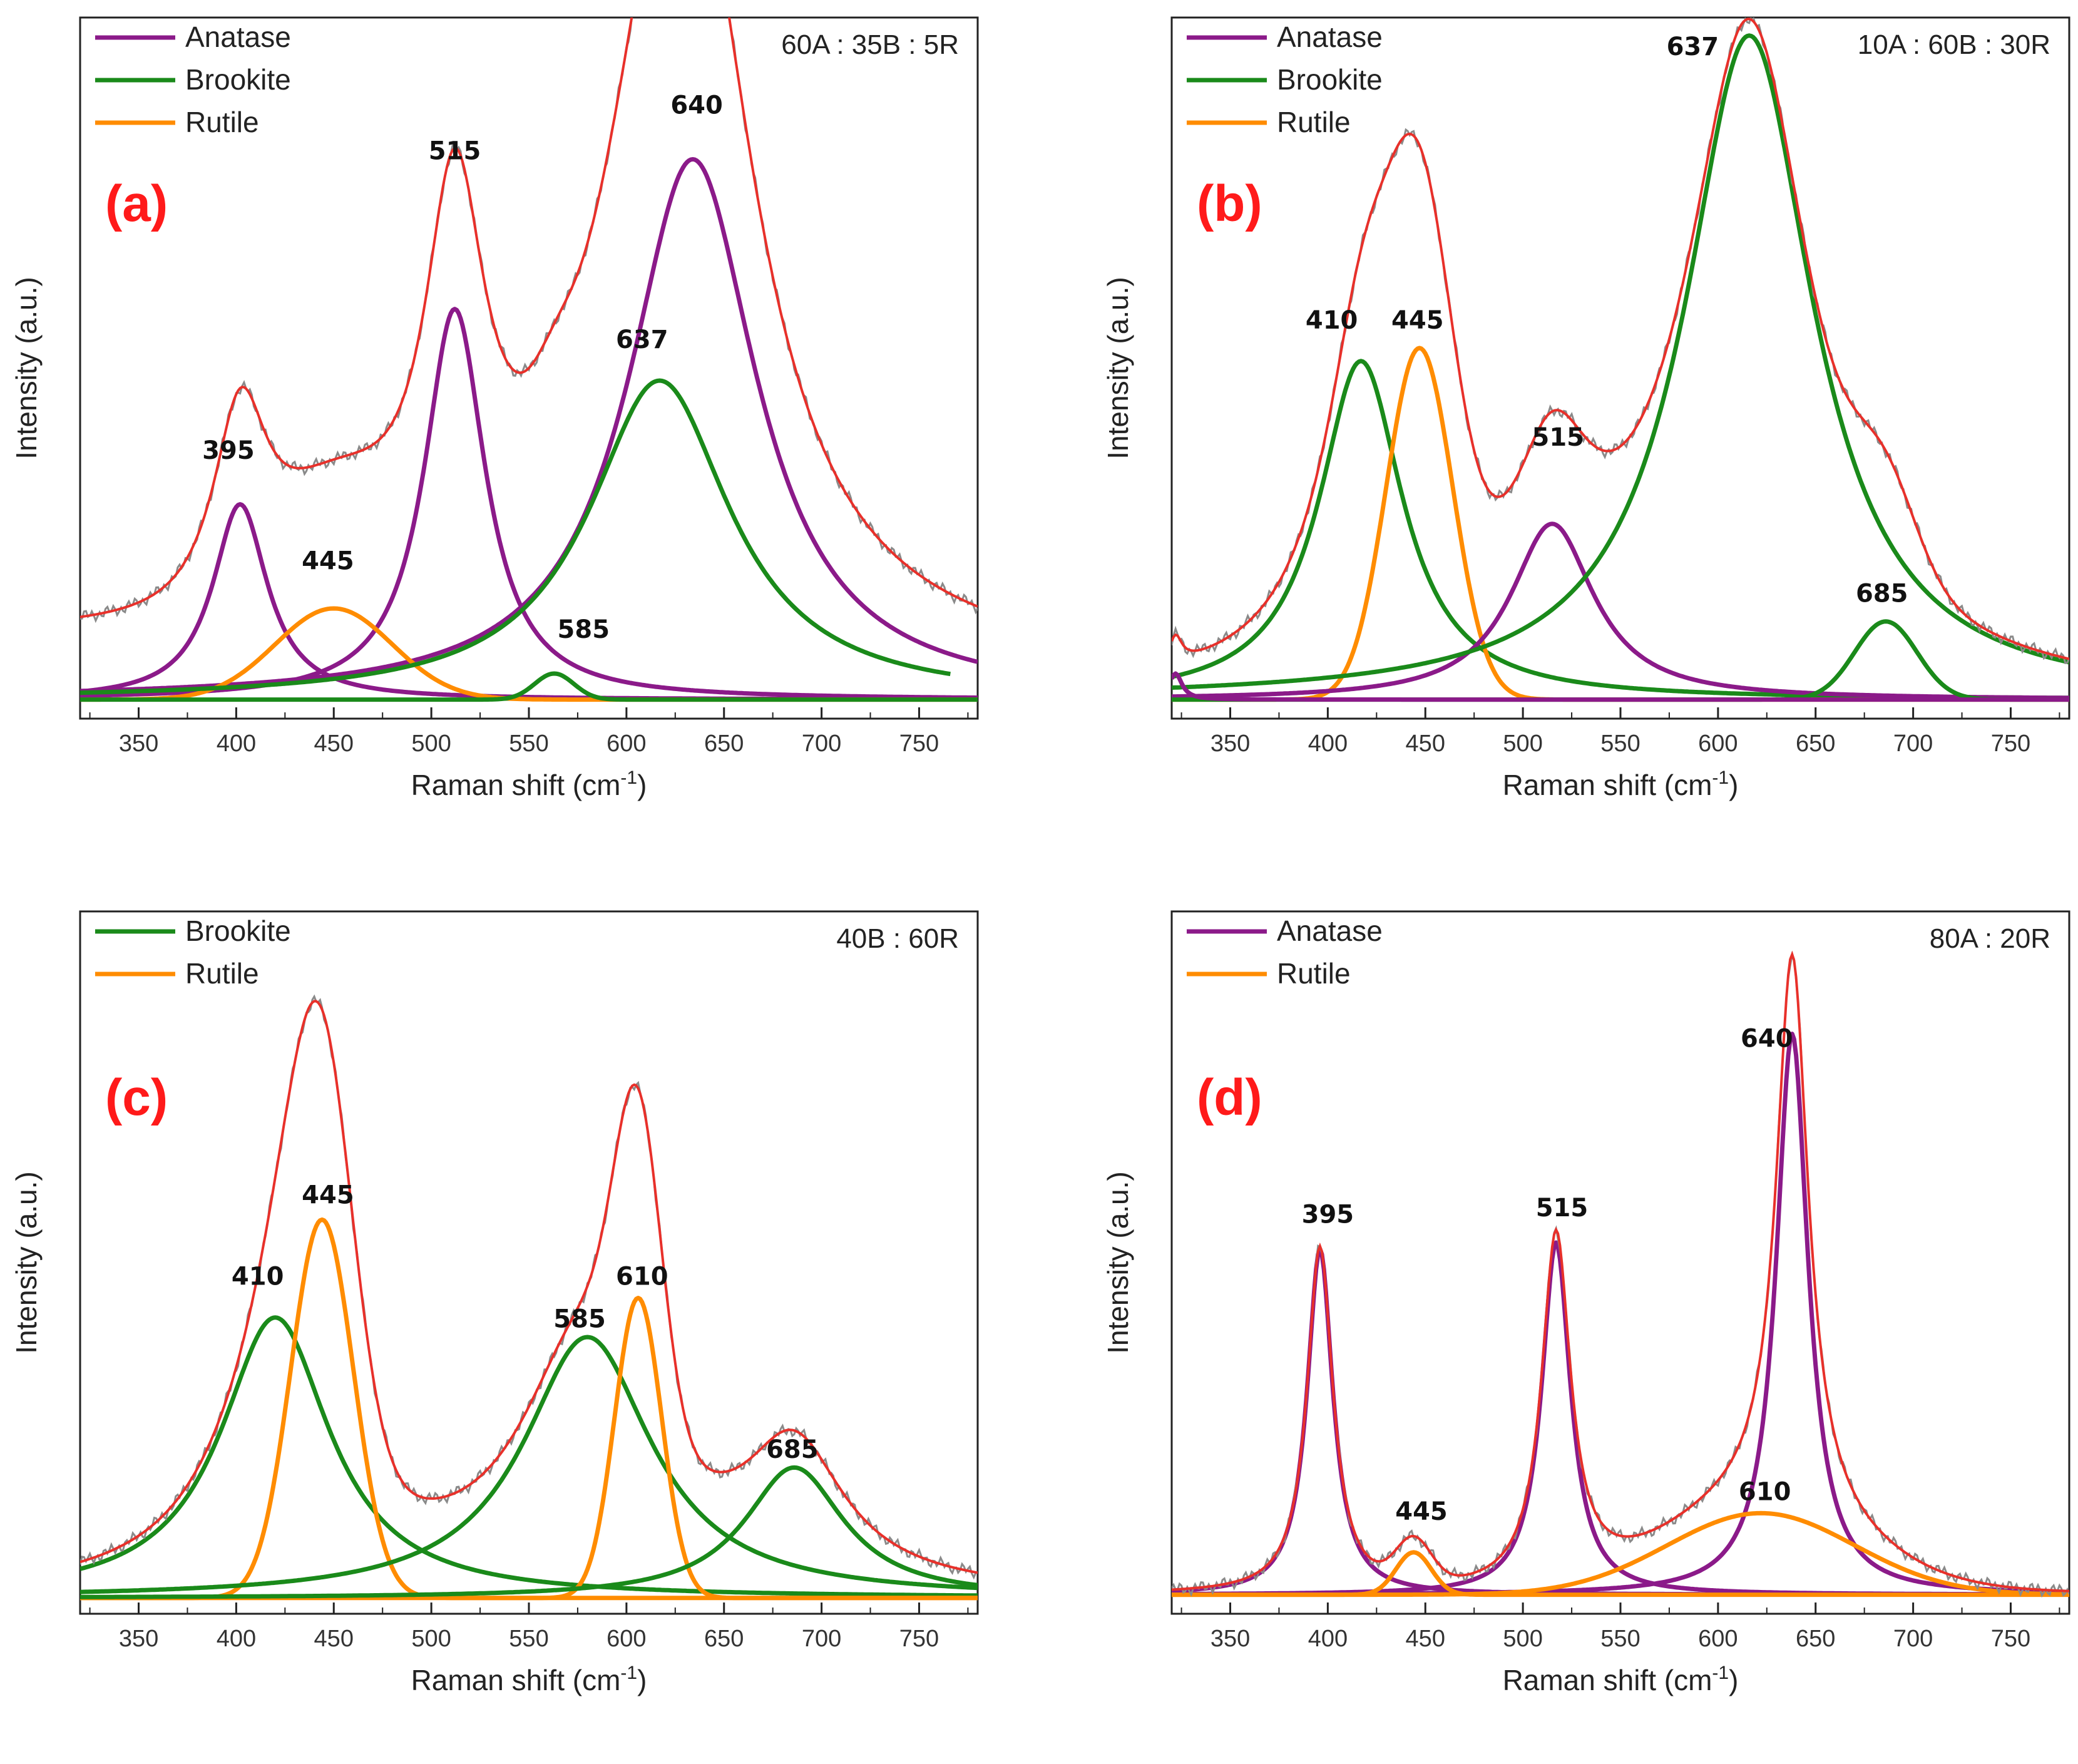 Image resolution: width=2078 pixels, height=1764 pixels. Describe the element at coordinates (1990, 938) in the screenshot. I see `composition-ratio: 80A : 20R` at that location.